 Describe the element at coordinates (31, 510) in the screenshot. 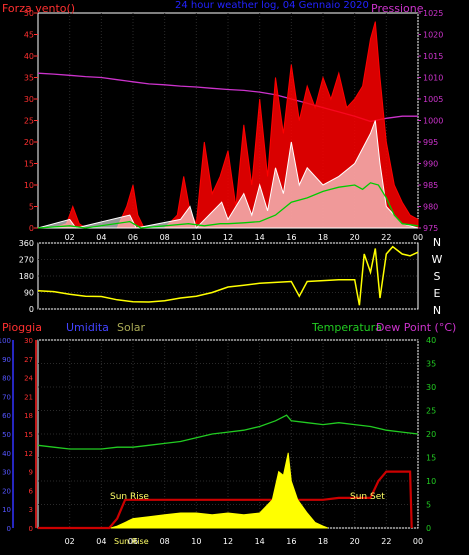

I see `rain-y-tick: 3` at that location.